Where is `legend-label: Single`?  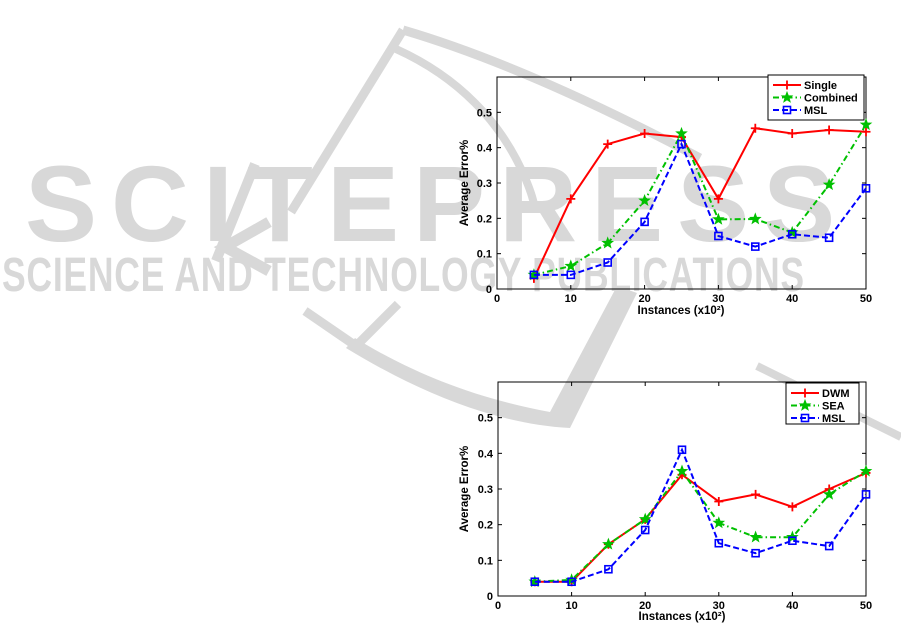 legend-label: Single is located at coordinates (820, 86).